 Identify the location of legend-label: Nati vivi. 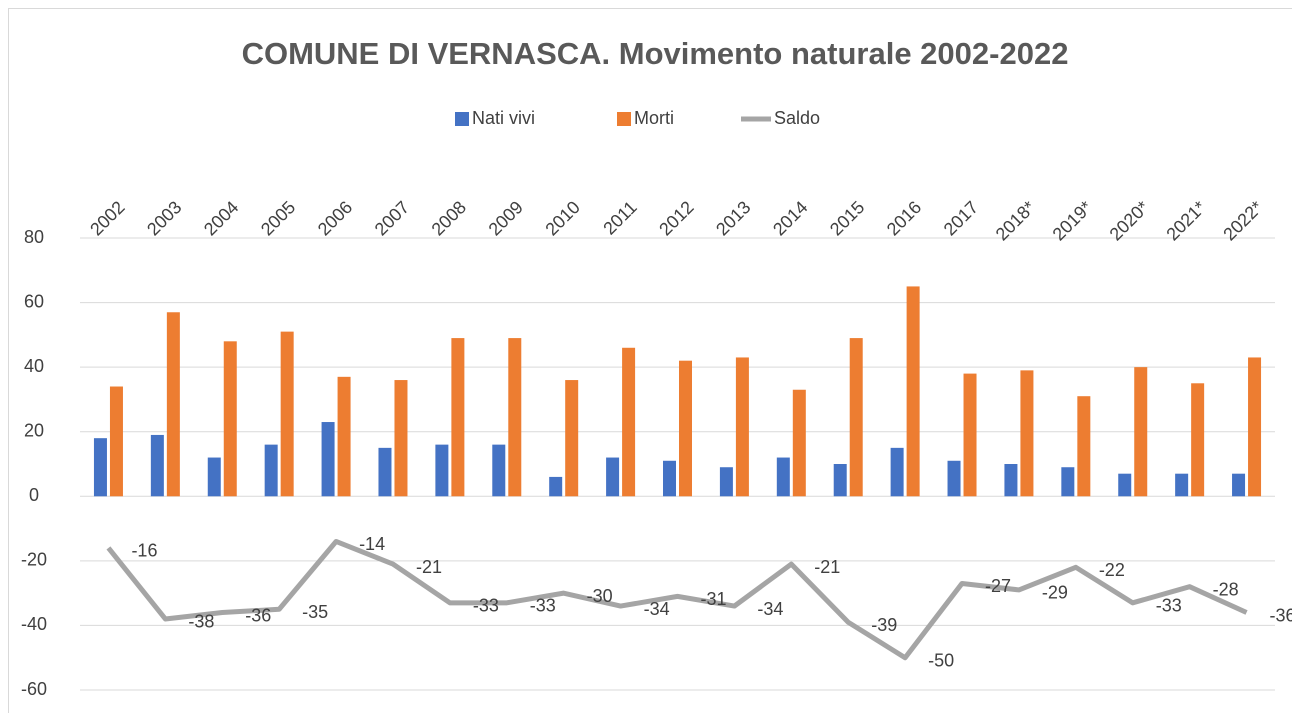
(503, 118).